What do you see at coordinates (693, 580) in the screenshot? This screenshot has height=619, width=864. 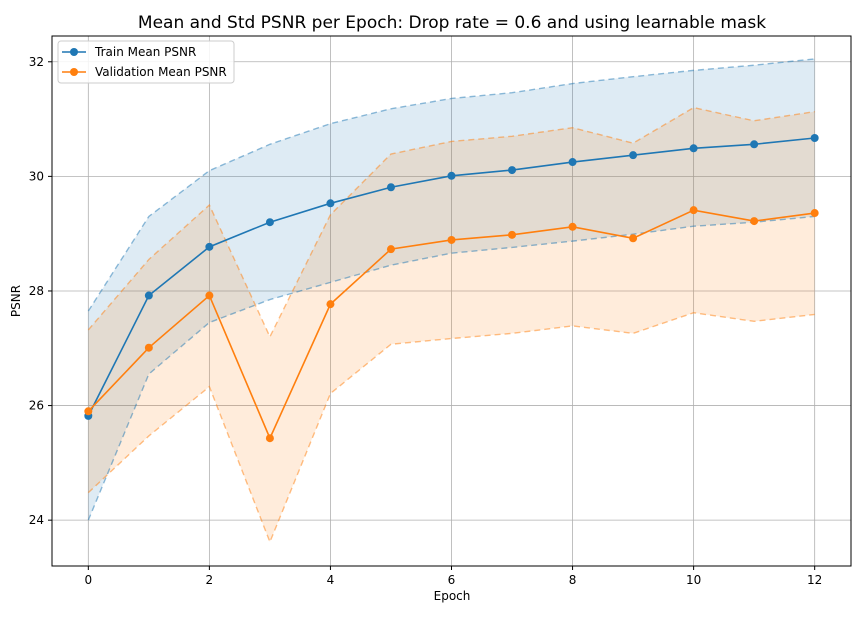 I see `x-tick-label: 10` at bounding box center [693, 580].